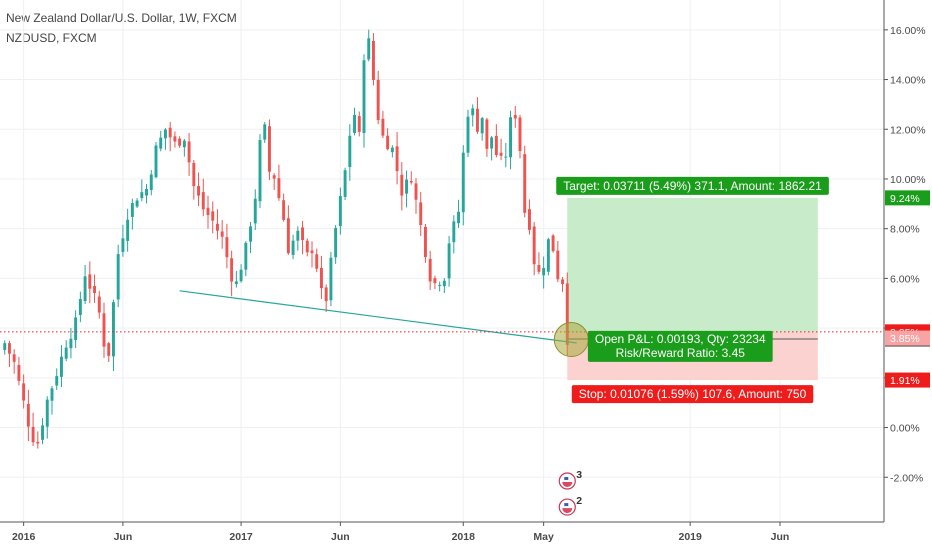 The width and height of the screenshot is (932, 550). I want to click on y-tick-label: -2.00%, so click(906, 478).